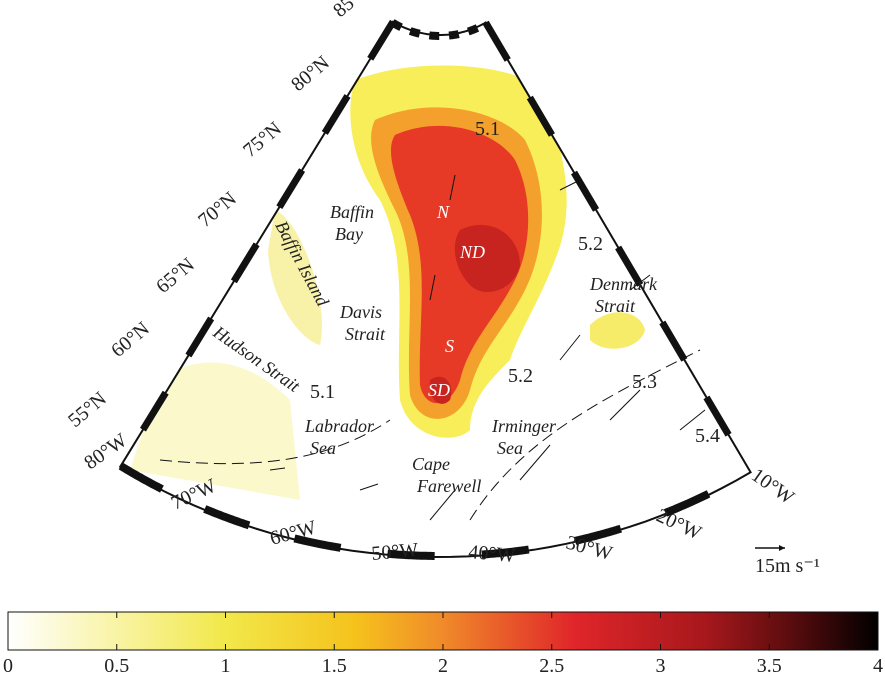 This screenshot has width=885, height=679. I want to click on scale-arrow-head, so click(782, 548).